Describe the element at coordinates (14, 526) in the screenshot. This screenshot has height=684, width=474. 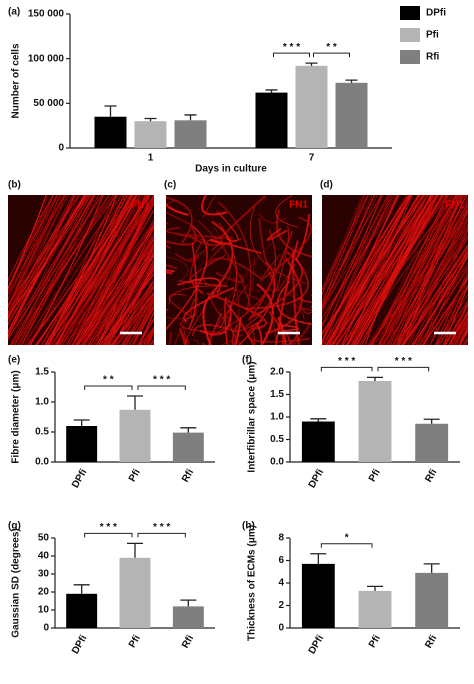
I see `panel-label: (g)` at that location.